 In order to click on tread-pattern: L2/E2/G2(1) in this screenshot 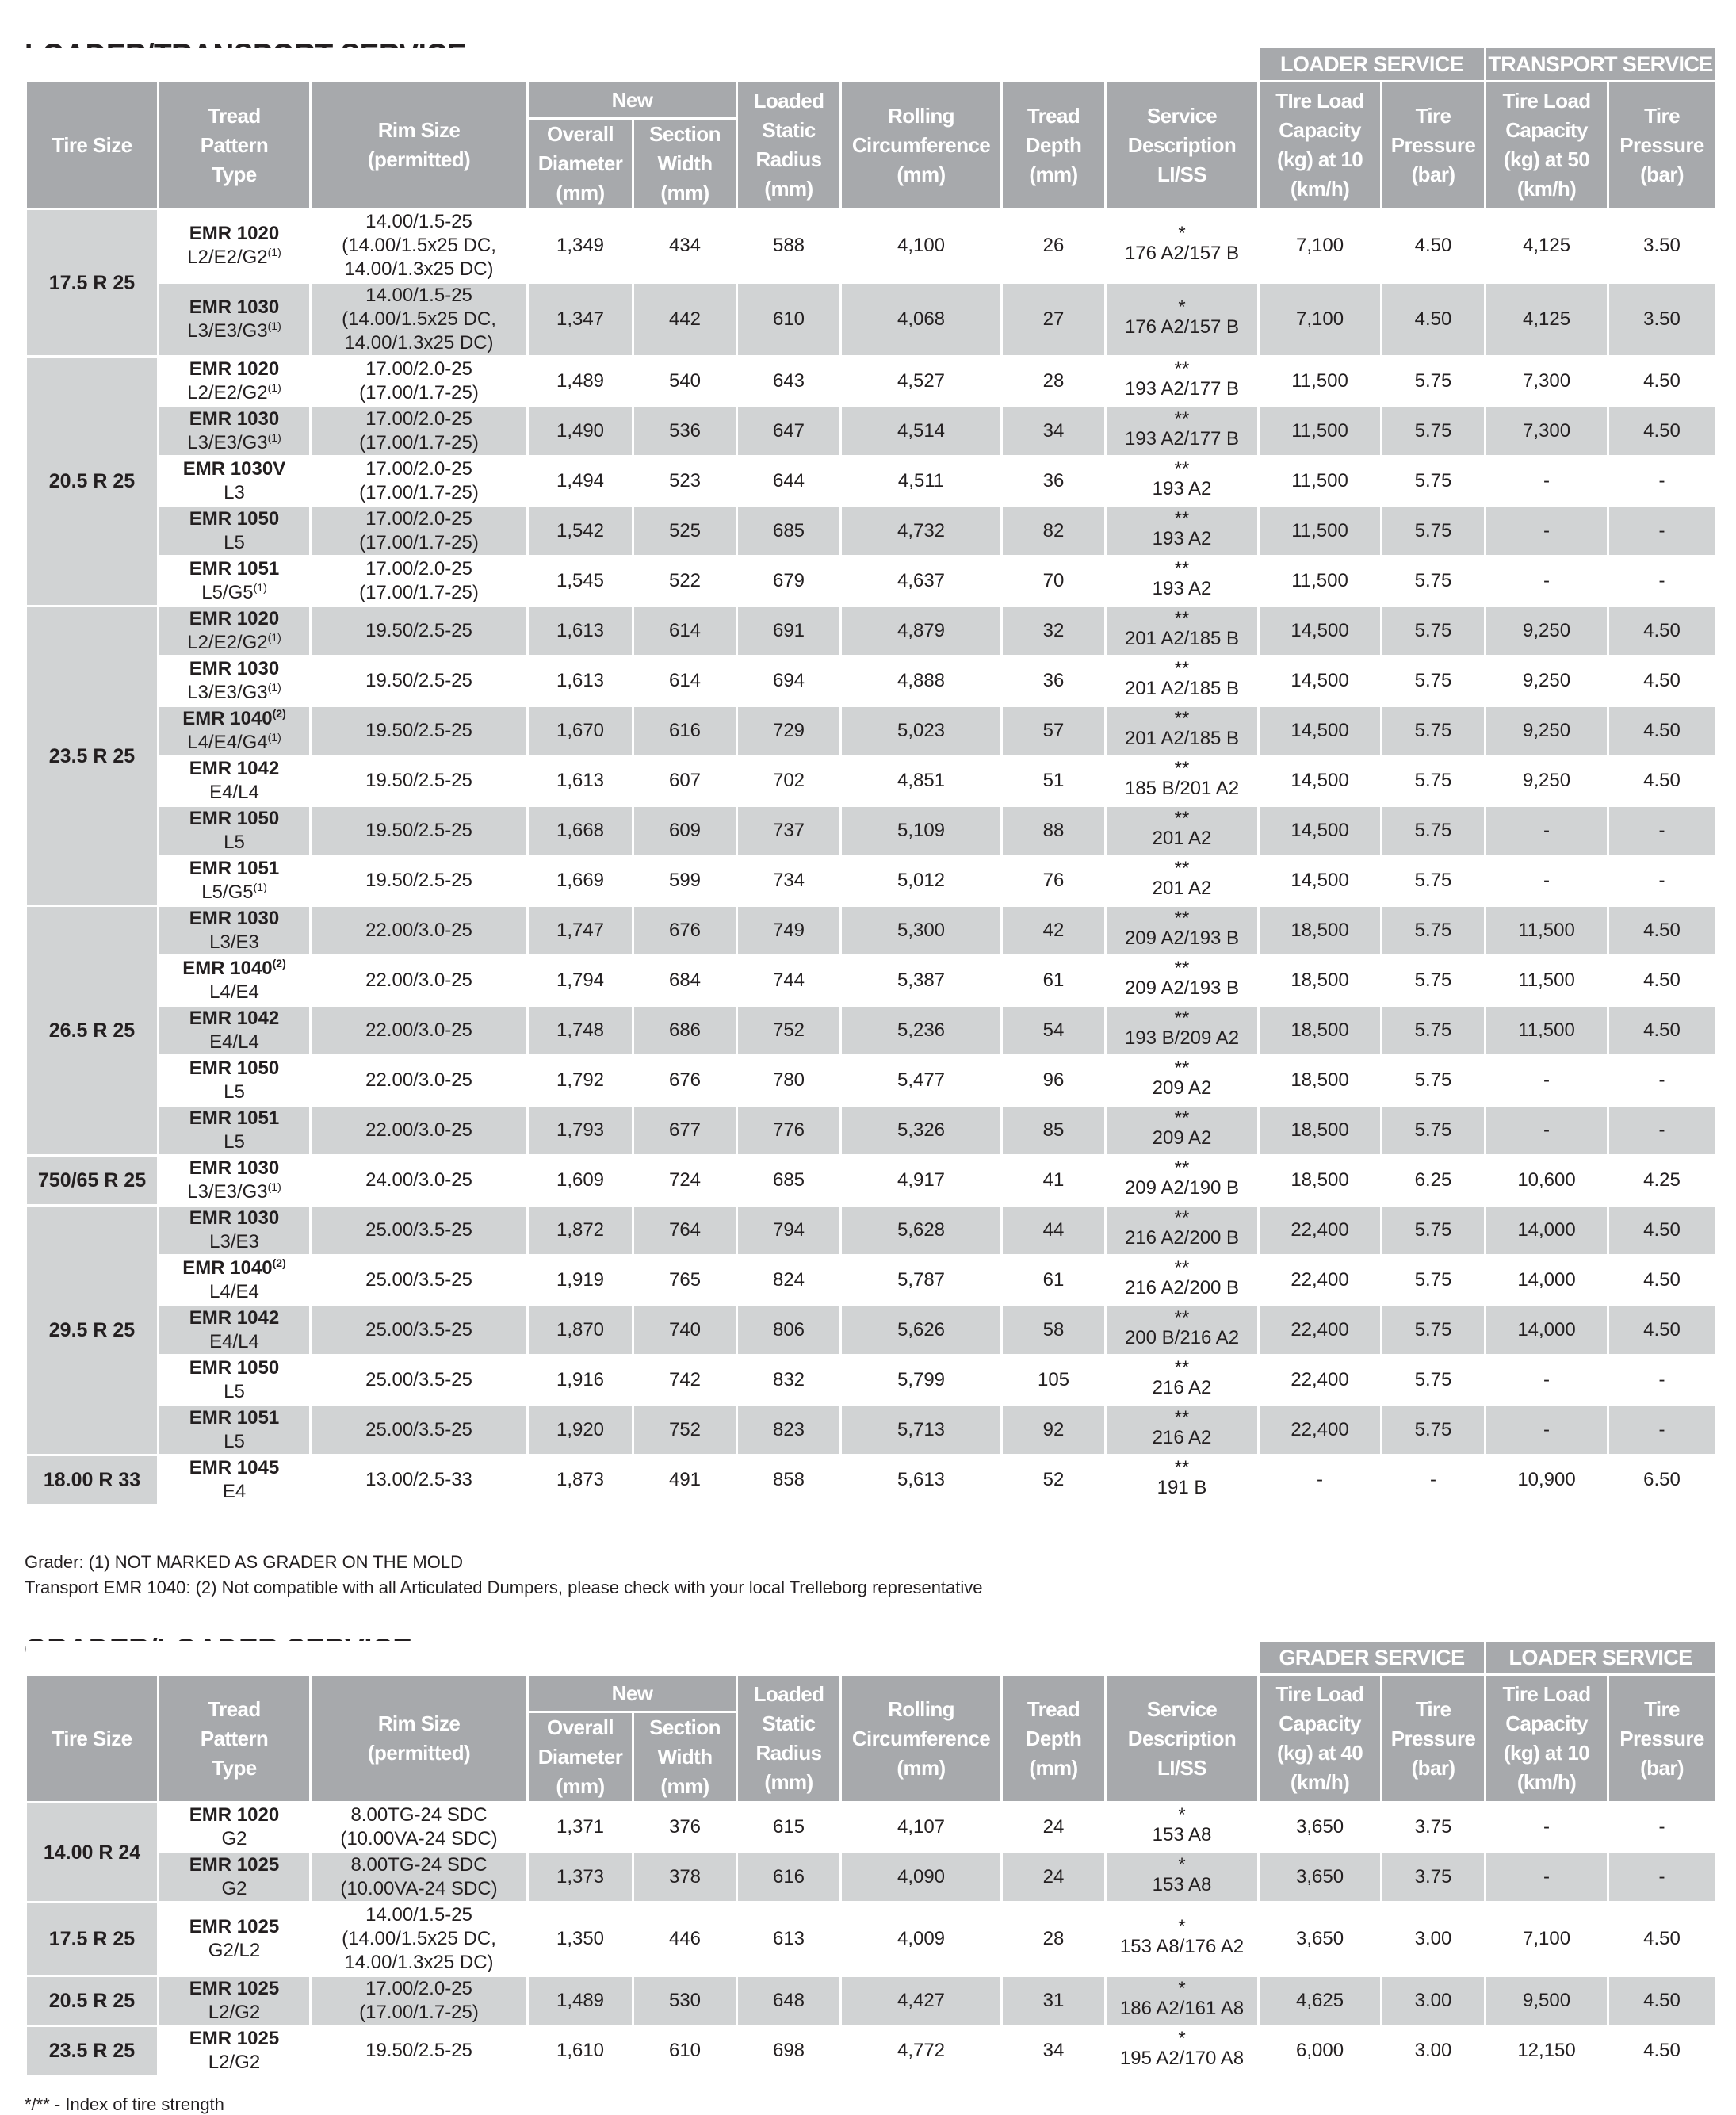, I will do `click(234, 392)`.